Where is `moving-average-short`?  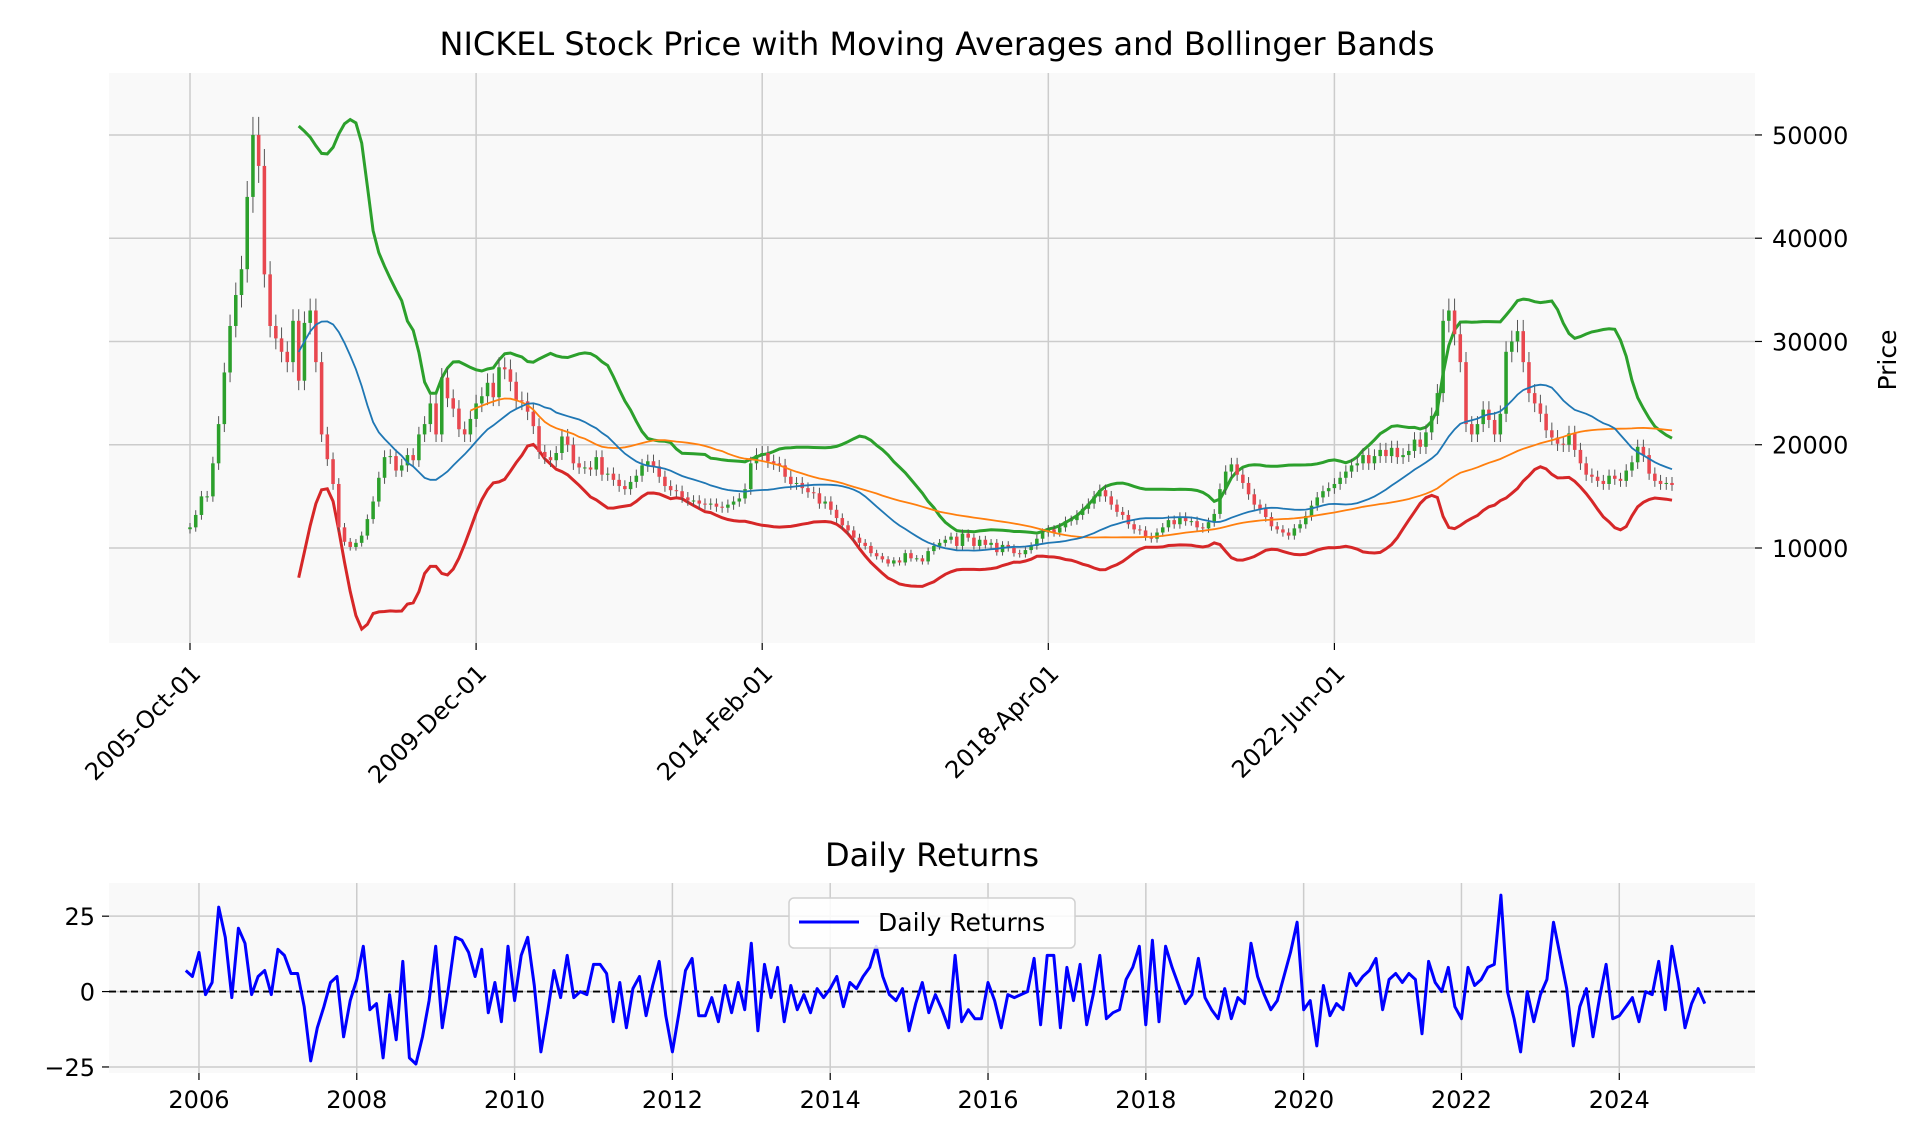 moving-average-short is located at coordinates (985, 436).